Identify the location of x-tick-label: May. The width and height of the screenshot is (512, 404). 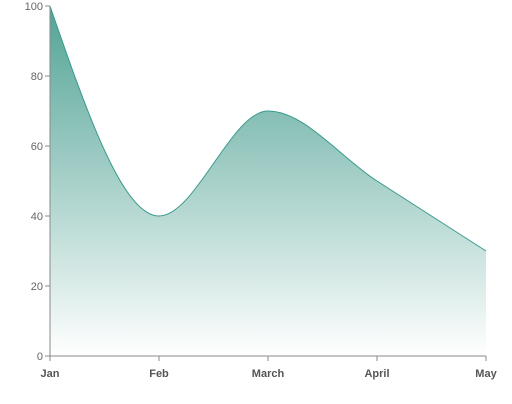
(486, 374).